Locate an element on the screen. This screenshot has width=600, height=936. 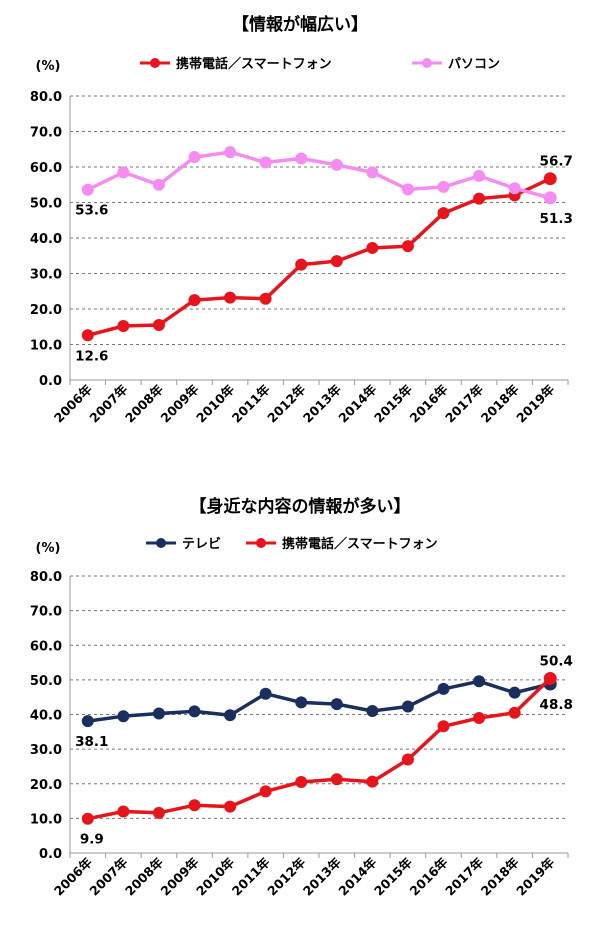
x-tick-label: 2012年 is located at coordinates (286, 403).